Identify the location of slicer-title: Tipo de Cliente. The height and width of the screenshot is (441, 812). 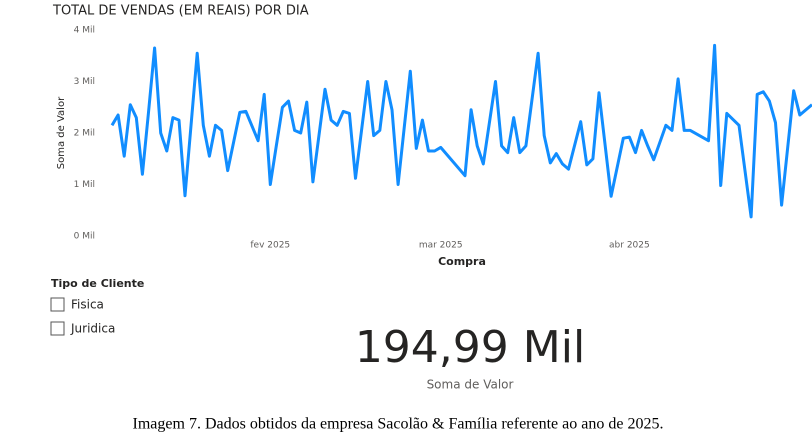
(97, 283).